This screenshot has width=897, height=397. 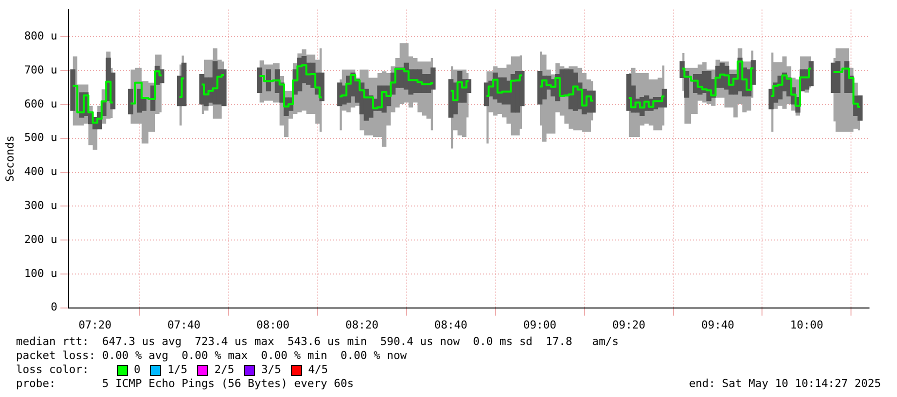 I want to click on text: 4/5, so click(x=318, y=370).